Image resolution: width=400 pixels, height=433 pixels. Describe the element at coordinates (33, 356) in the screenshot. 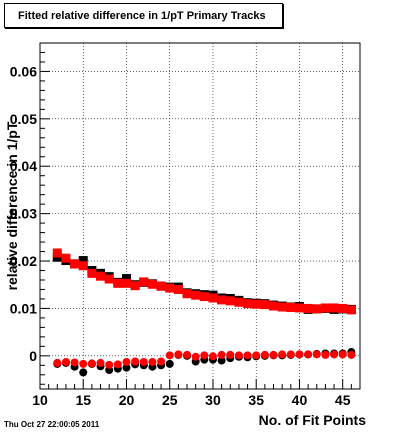

I see `y-tick-label: 0` at that location.